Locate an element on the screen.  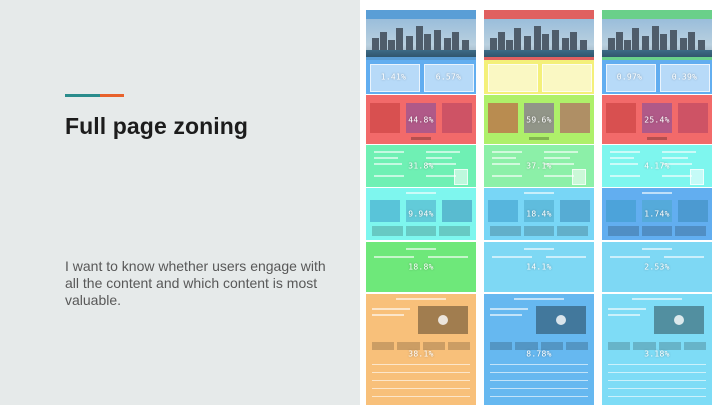
heatmap-zone-gallery: 18.4% is located at coordinates (539, 214).